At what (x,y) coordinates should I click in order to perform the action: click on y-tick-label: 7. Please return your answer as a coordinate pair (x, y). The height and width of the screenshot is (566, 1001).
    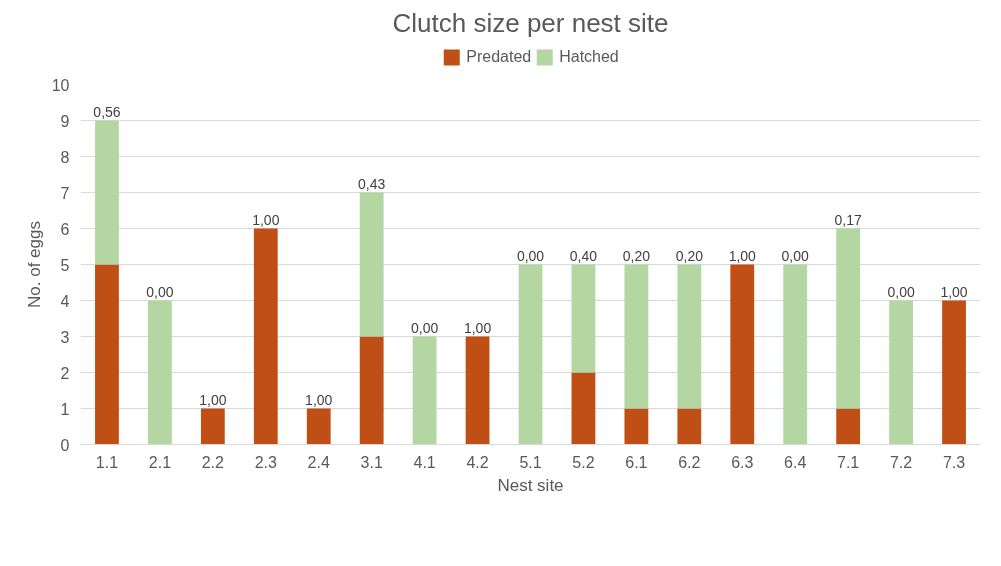
    Looking at the image, I should click on (65, 193).